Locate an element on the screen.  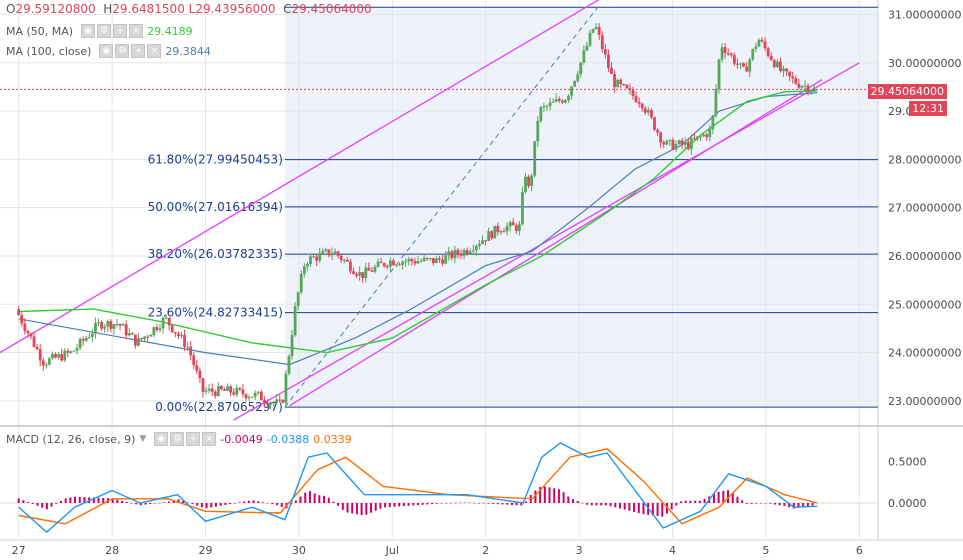
macd-tick-label: 0.5000 is located at coordinates (907, 461).